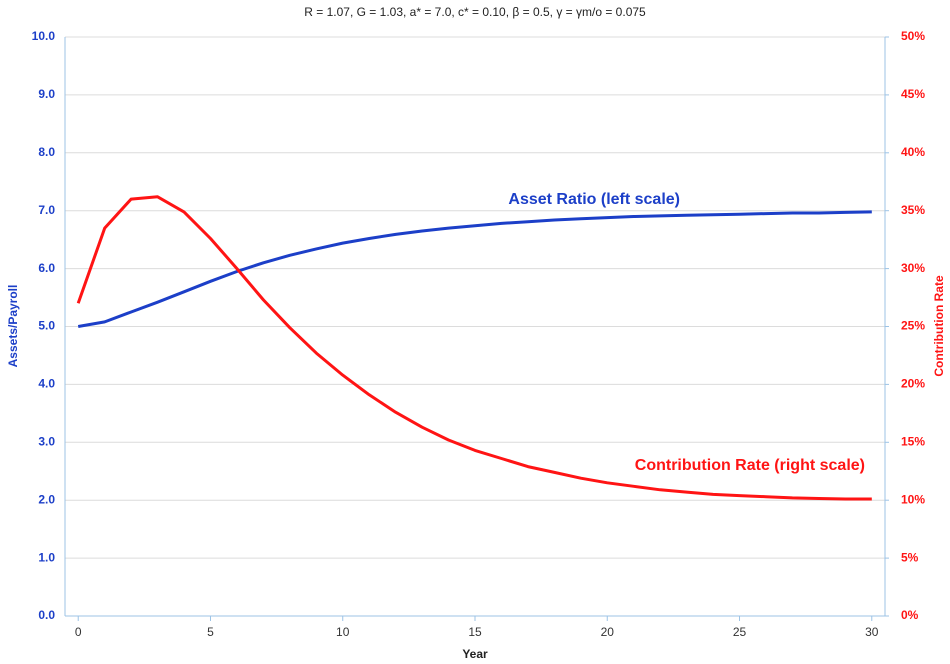 Image resolution: width=950 pixels, height=664 pixels. I want to click on y2-tick-label: 15%, so click(913, 441).